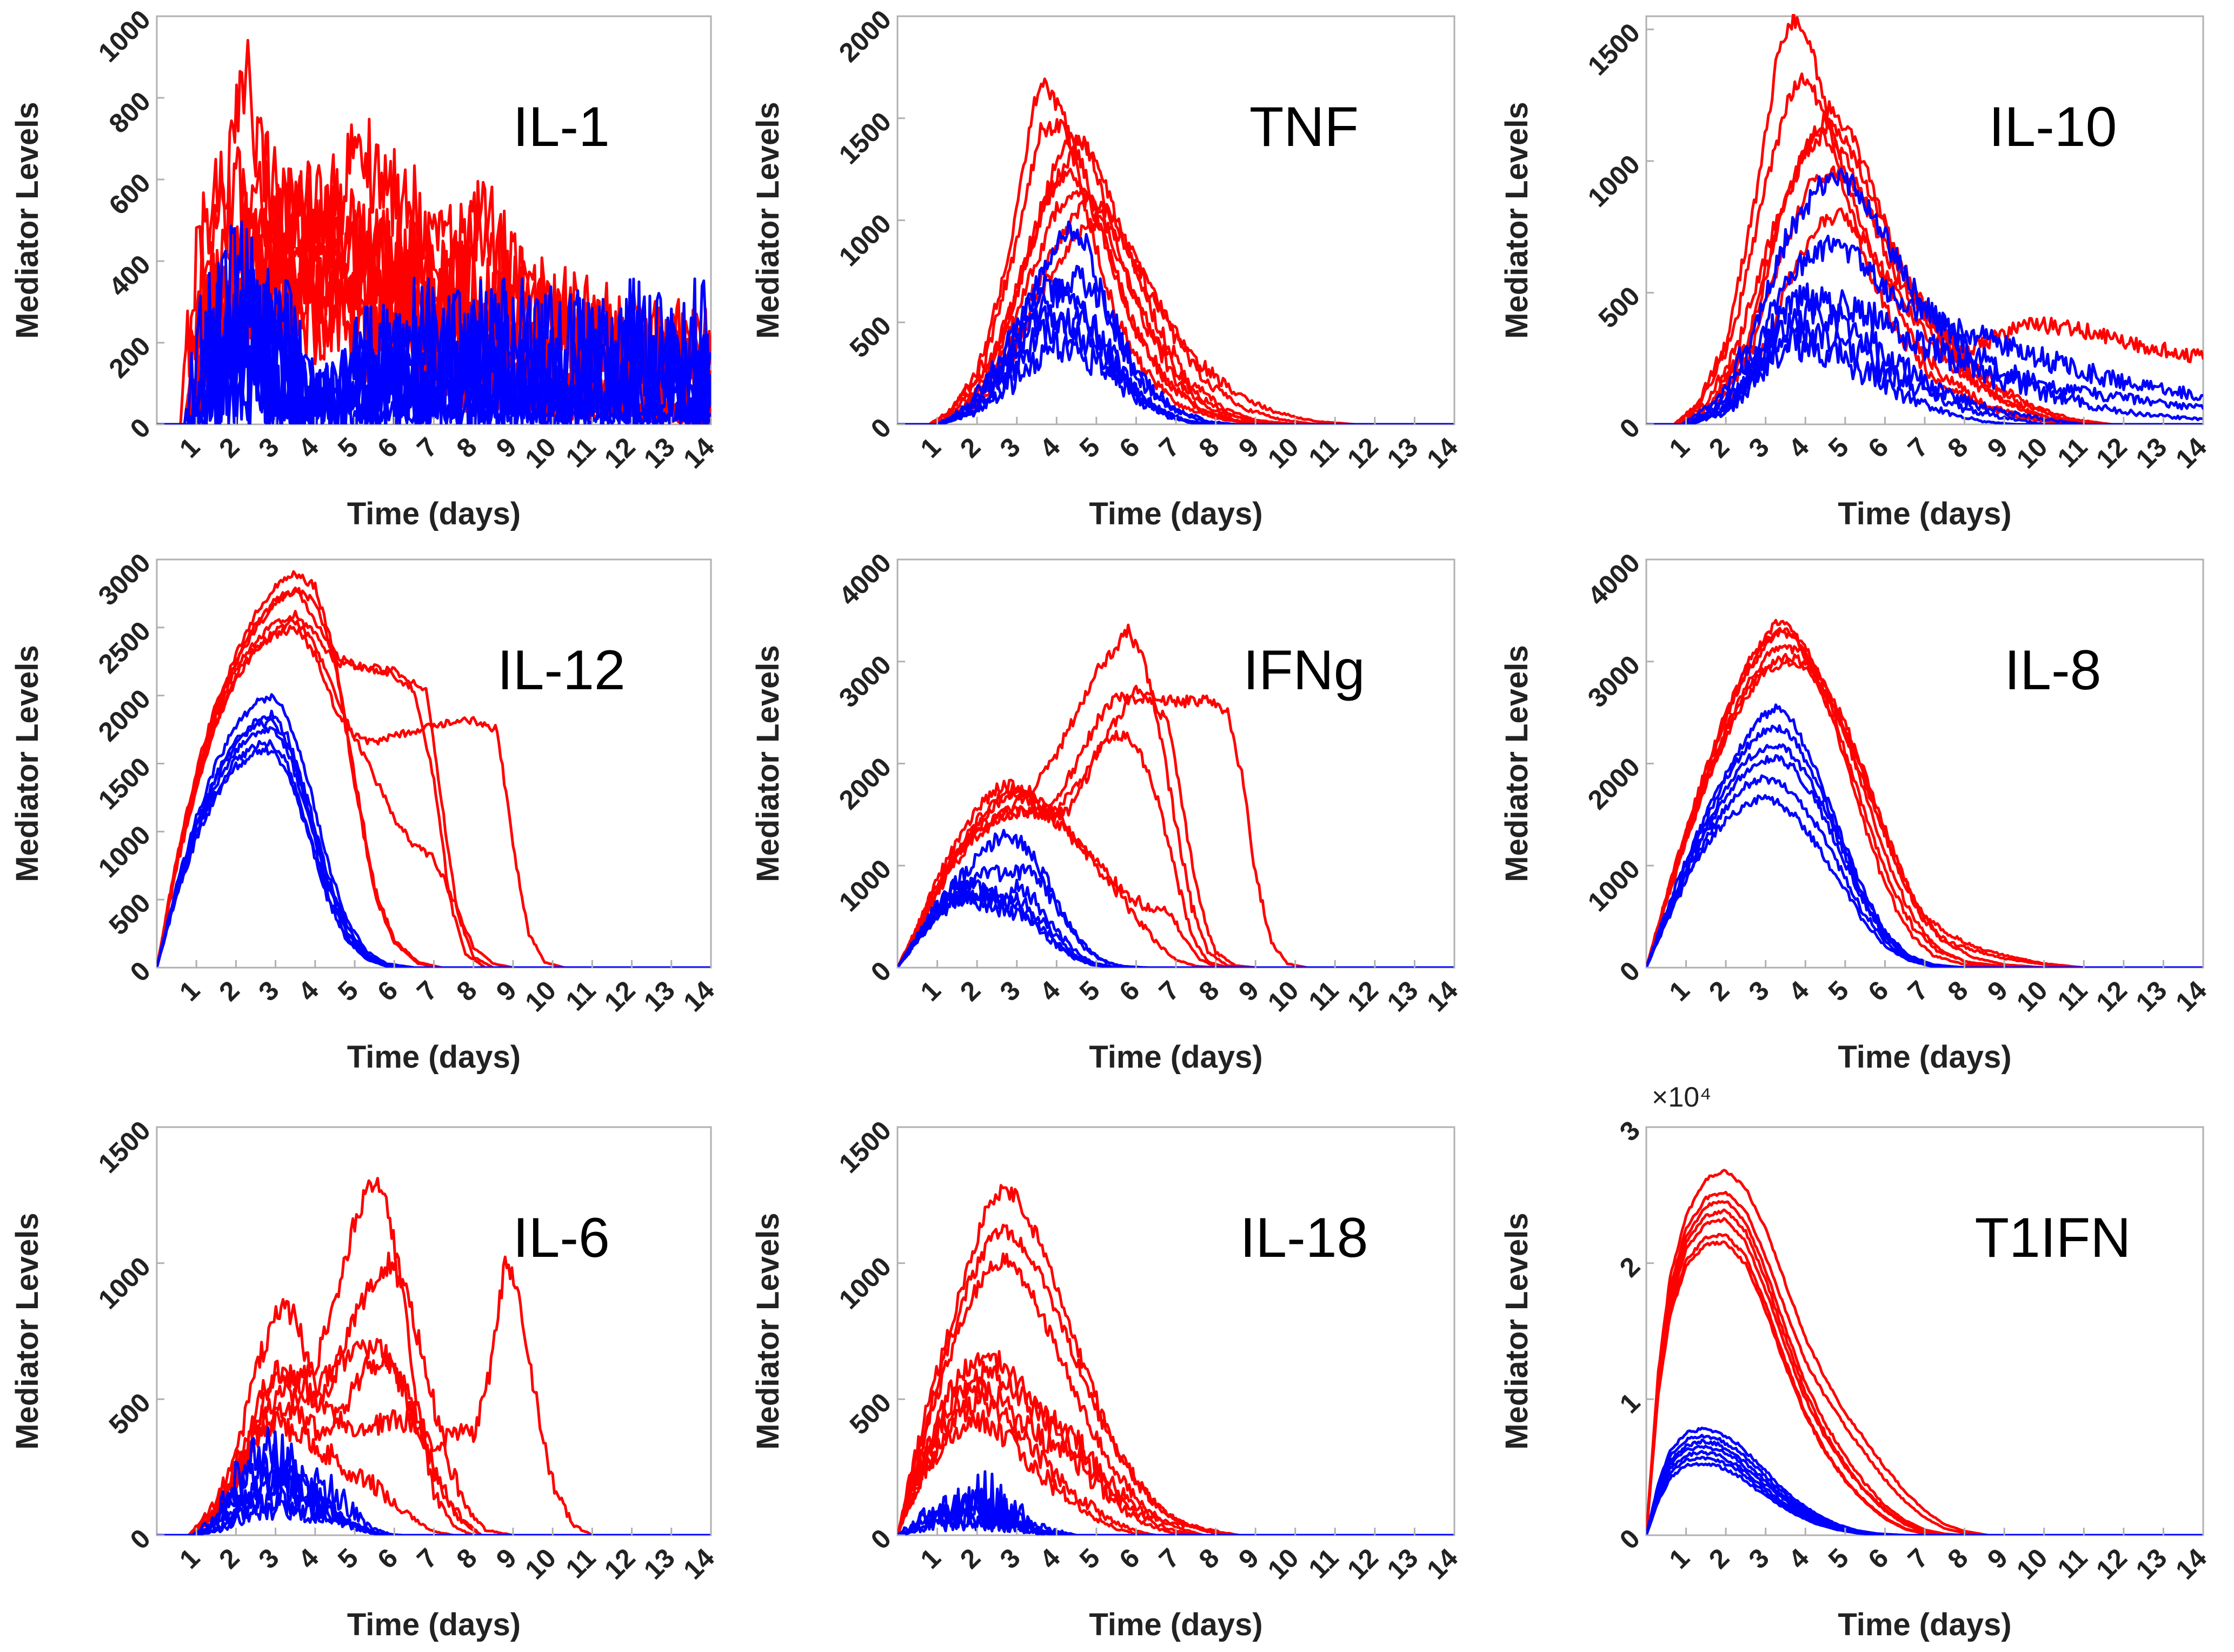  What do you see at coordinates (124, 715) in the screenshot?
I see `ytick-label: 2000` at bounding box center [124, 715].